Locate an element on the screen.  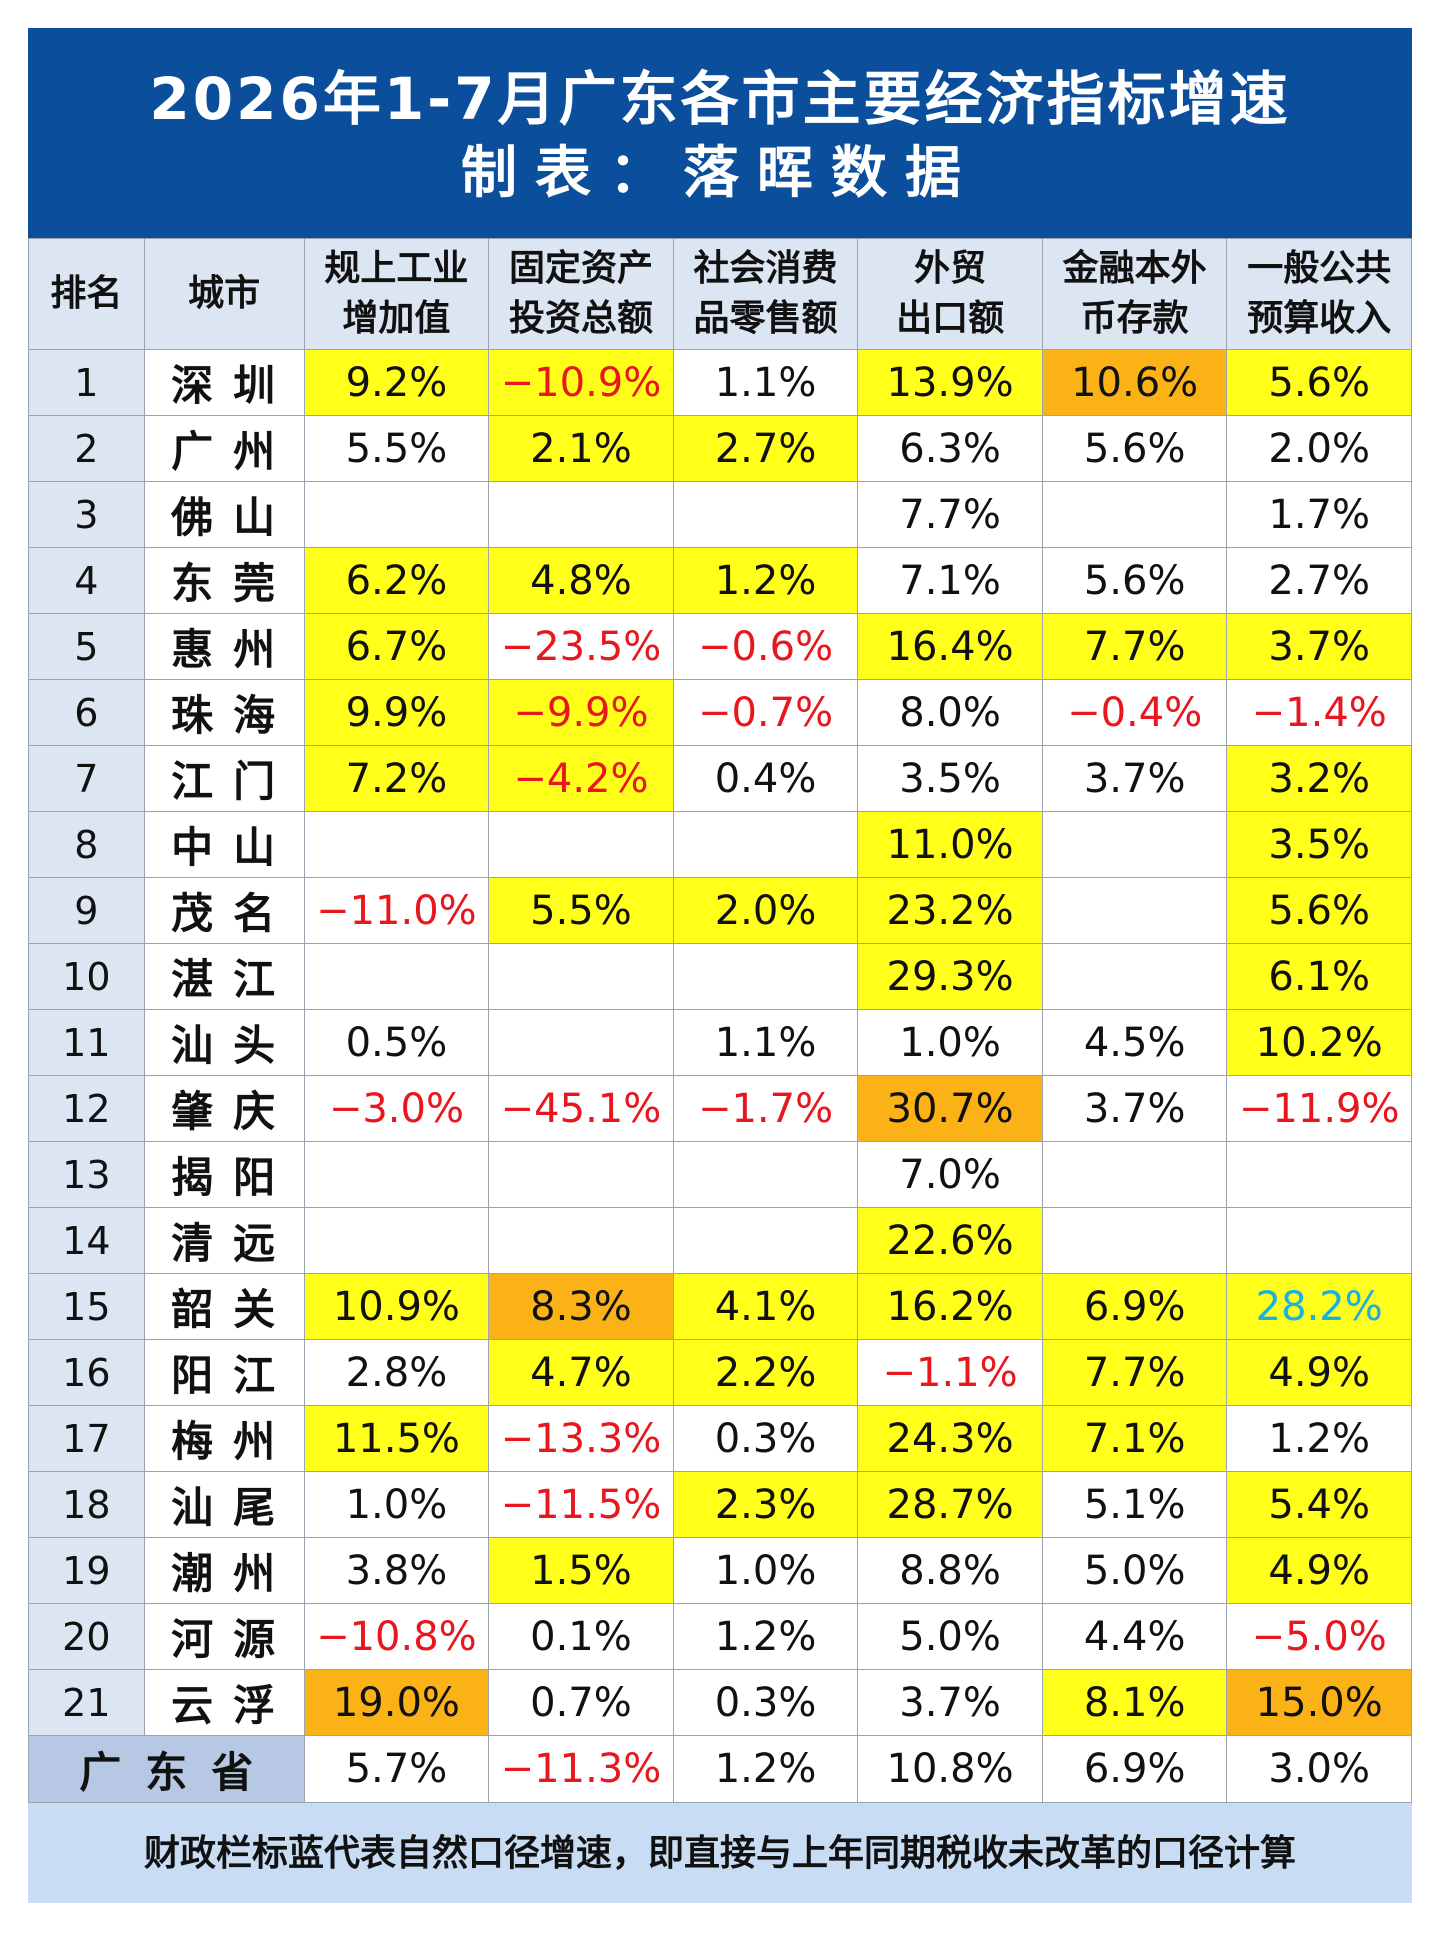
value-cell: 0.5% is located at coordinates (396, 1042).